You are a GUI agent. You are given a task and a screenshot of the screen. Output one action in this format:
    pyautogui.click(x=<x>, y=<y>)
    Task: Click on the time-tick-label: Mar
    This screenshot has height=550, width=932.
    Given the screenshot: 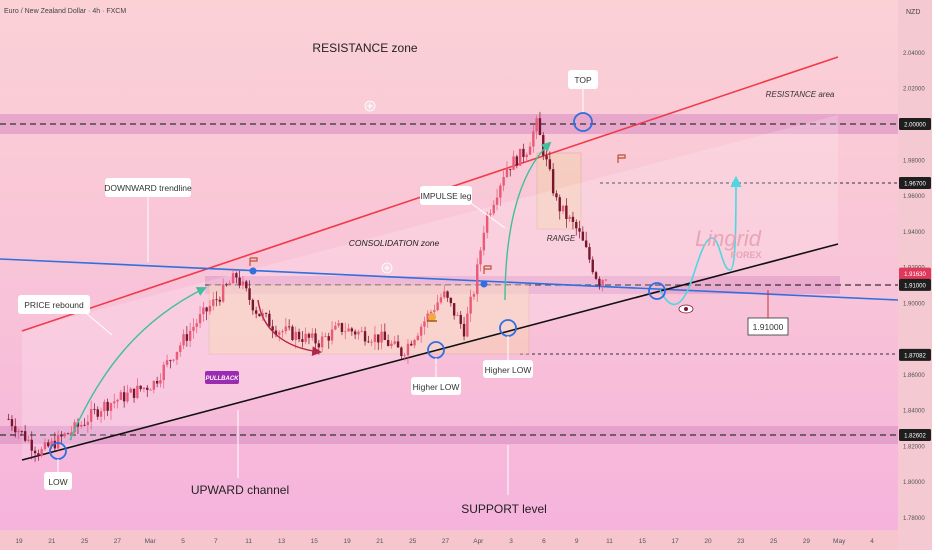 What is the action you would take?
    pyautogui.click(x=151, y=541)
    